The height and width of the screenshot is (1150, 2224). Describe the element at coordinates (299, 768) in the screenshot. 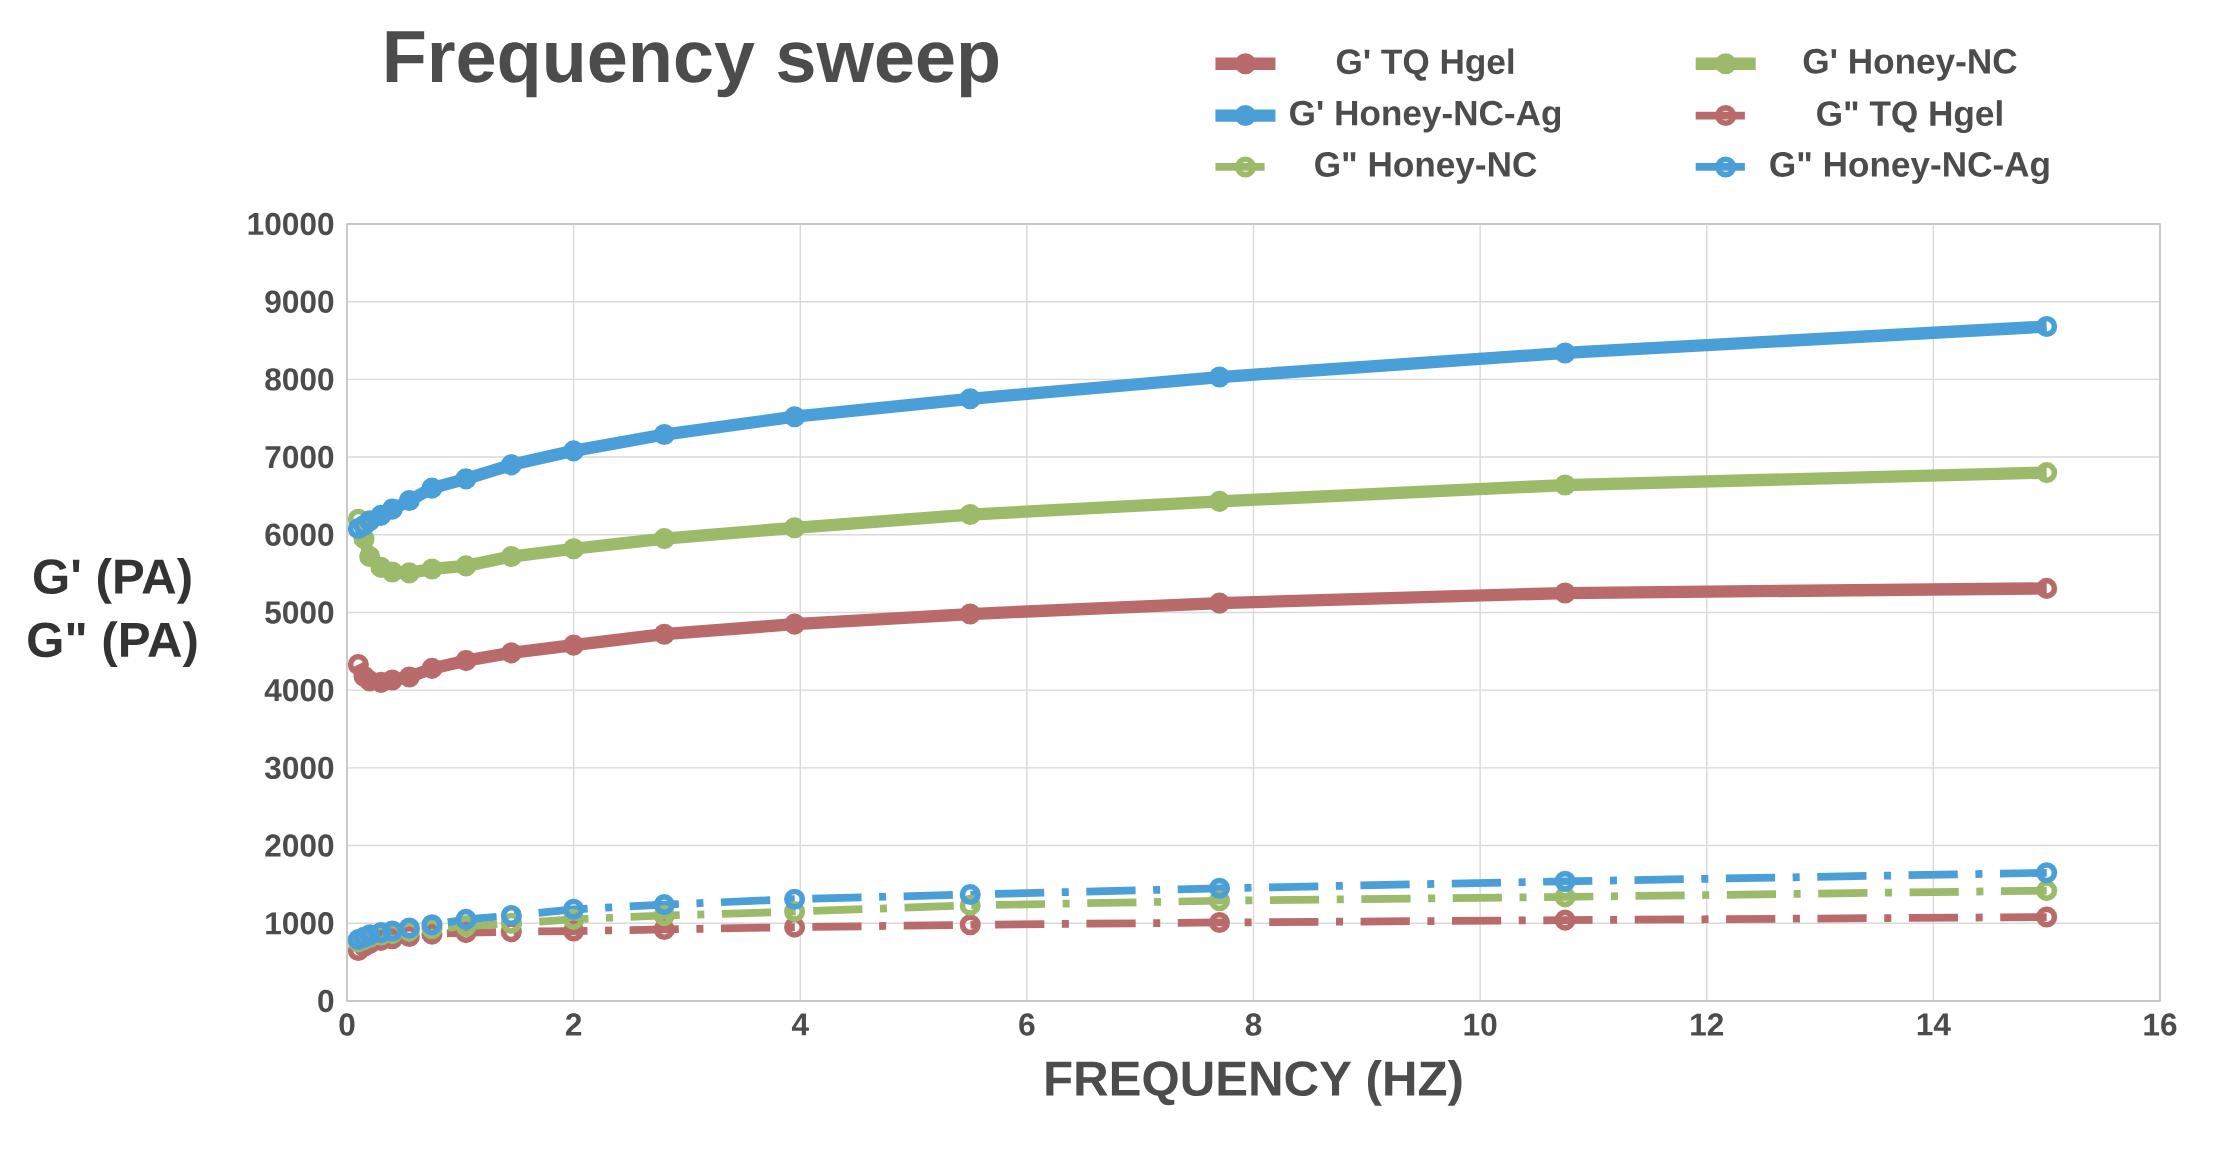

I see `y-tick-label: 3000` at that location.